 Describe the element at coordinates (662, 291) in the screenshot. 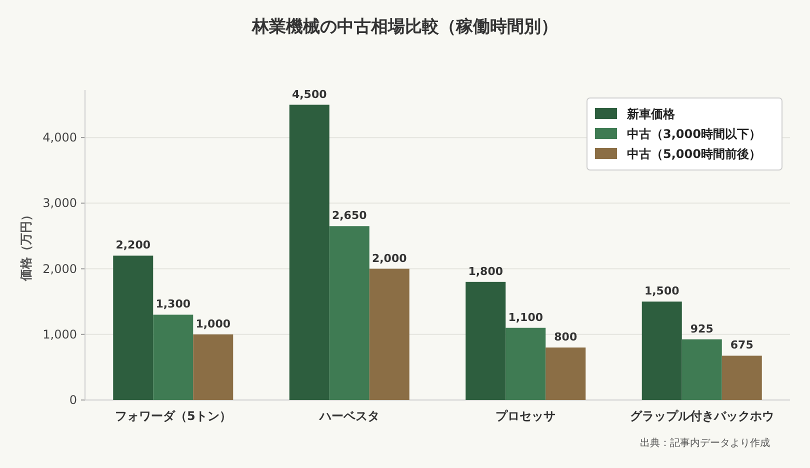

I see `data-label: 1,500` at that location.